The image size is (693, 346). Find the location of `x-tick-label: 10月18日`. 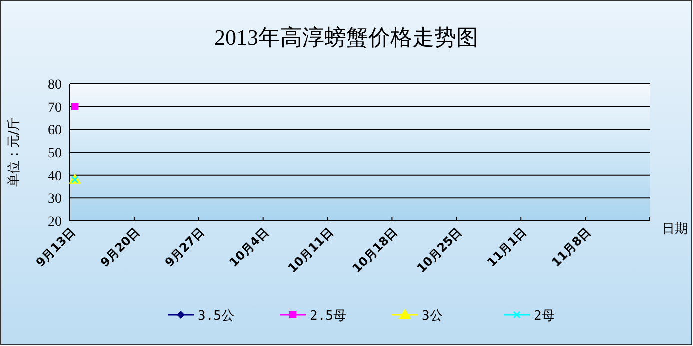

x-tick-label: 10月18日 is located at coordinates (375, 250).